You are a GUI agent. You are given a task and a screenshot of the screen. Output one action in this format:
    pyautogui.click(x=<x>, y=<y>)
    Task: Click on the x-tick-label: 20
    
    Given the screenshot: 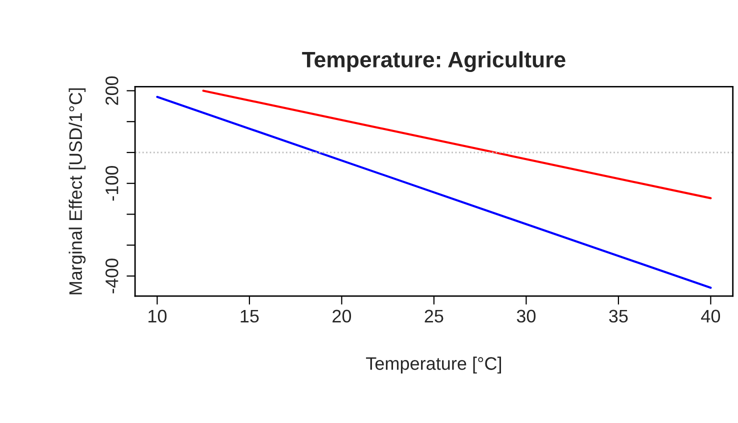 What is the action you would take?
    pyautogui.click(x=342, y=316)
    